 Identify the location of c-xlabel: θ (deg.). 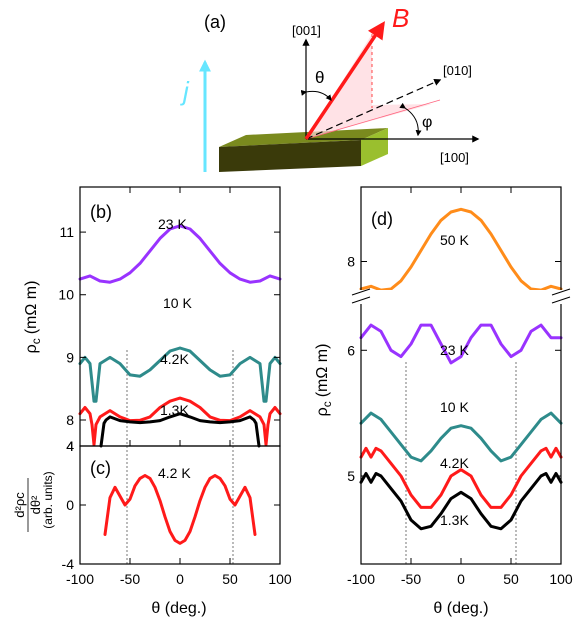
(178, 608).